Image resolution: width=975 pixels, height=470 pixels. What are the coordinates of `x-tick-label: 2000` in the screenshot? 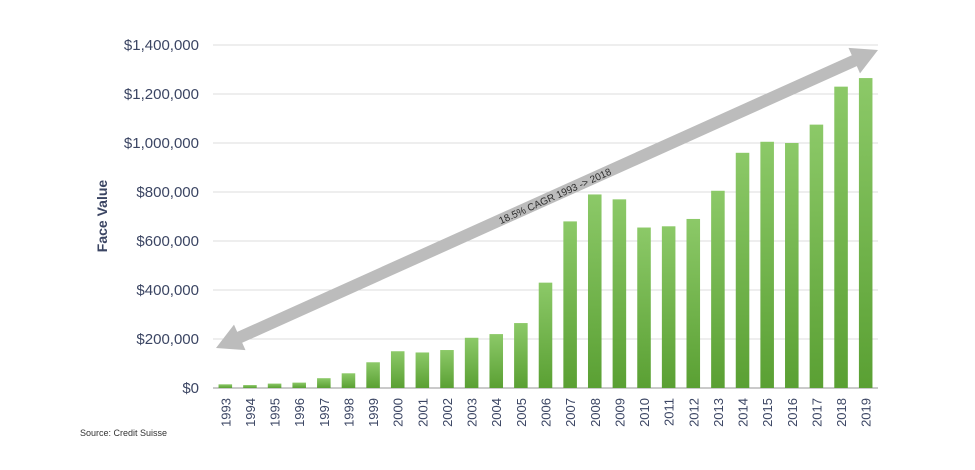 It's located at (398, 412).